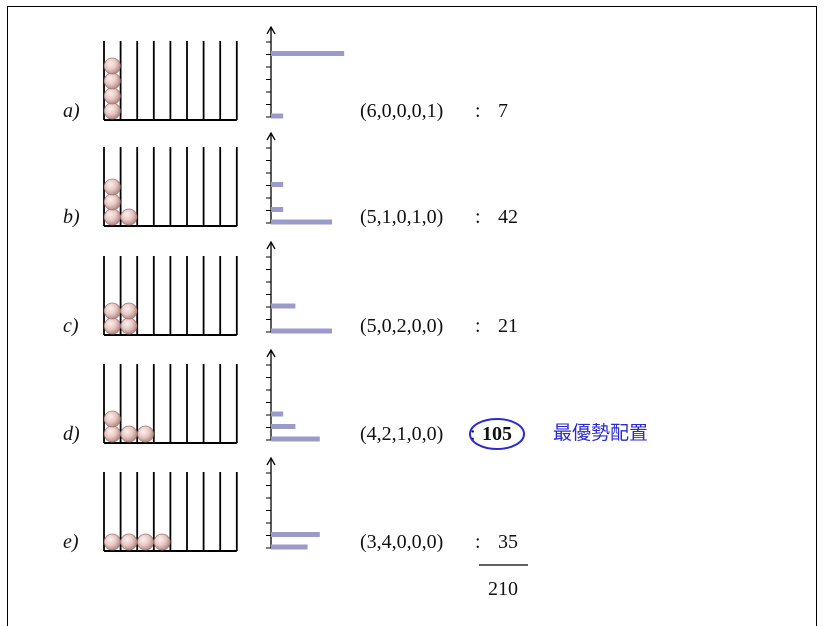 This screenshot has width=824, height=626. Describe the element at coordinates (401, 217) in the screenshot. I see `configuration-tuple: (5,1,0,1,0)` at that location.